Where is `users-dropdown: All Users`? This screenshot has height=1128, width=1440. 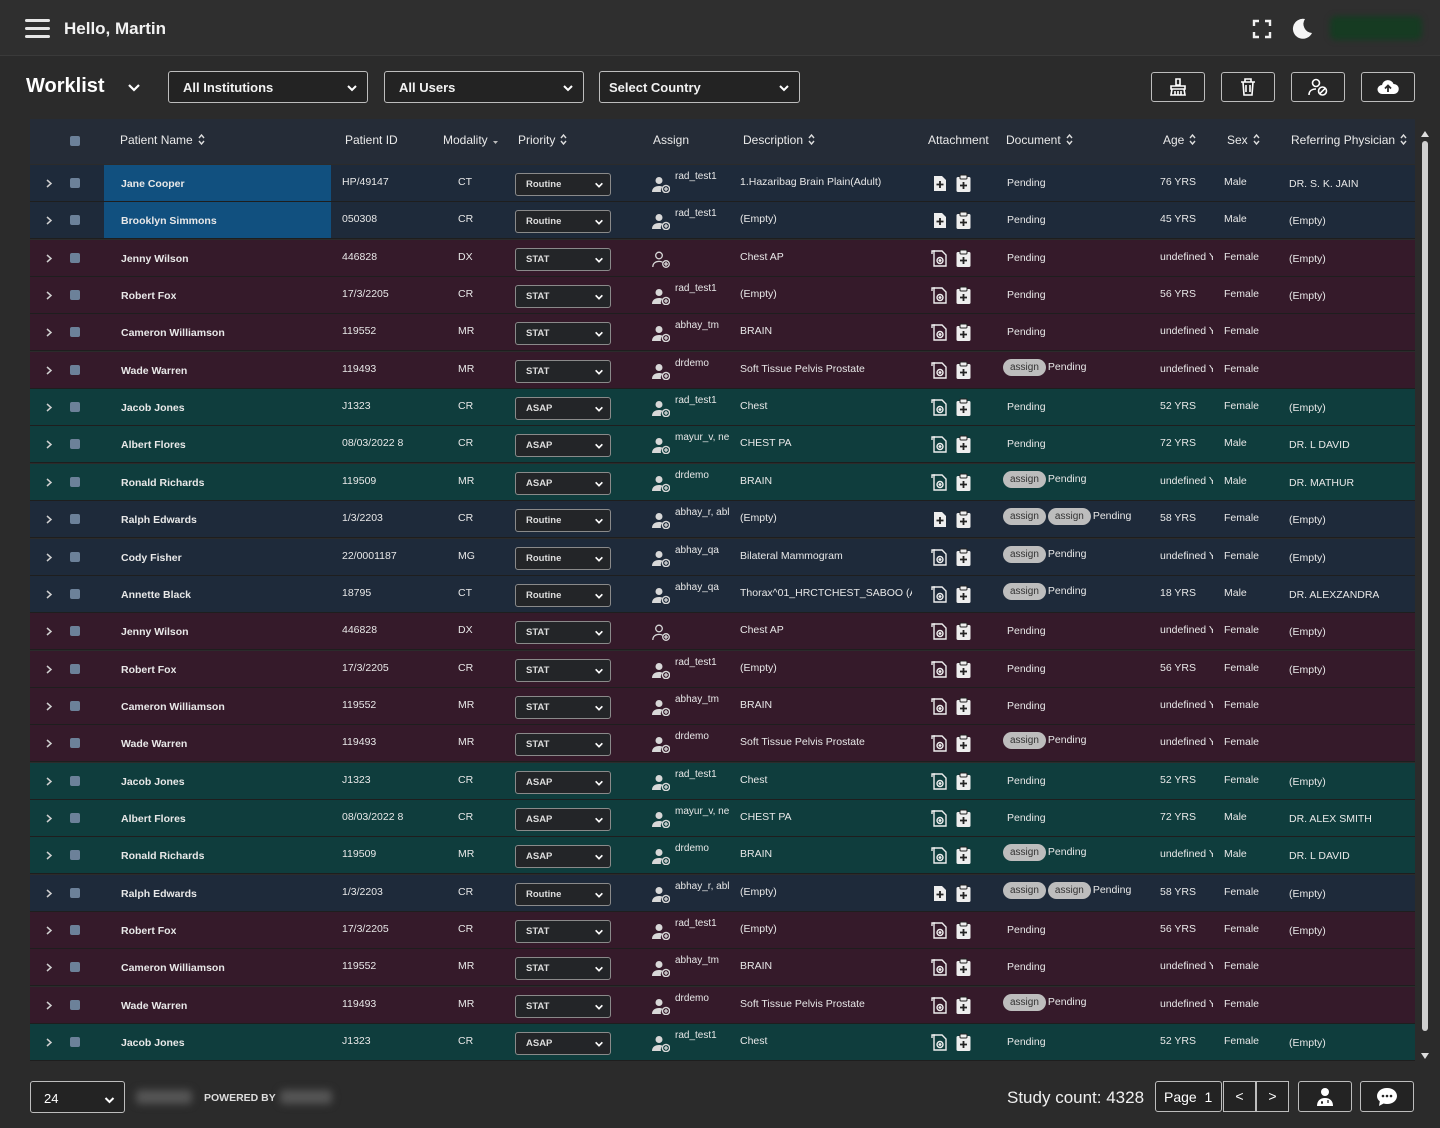 users-dropdown: All Users is located at coordinates (484, 87).